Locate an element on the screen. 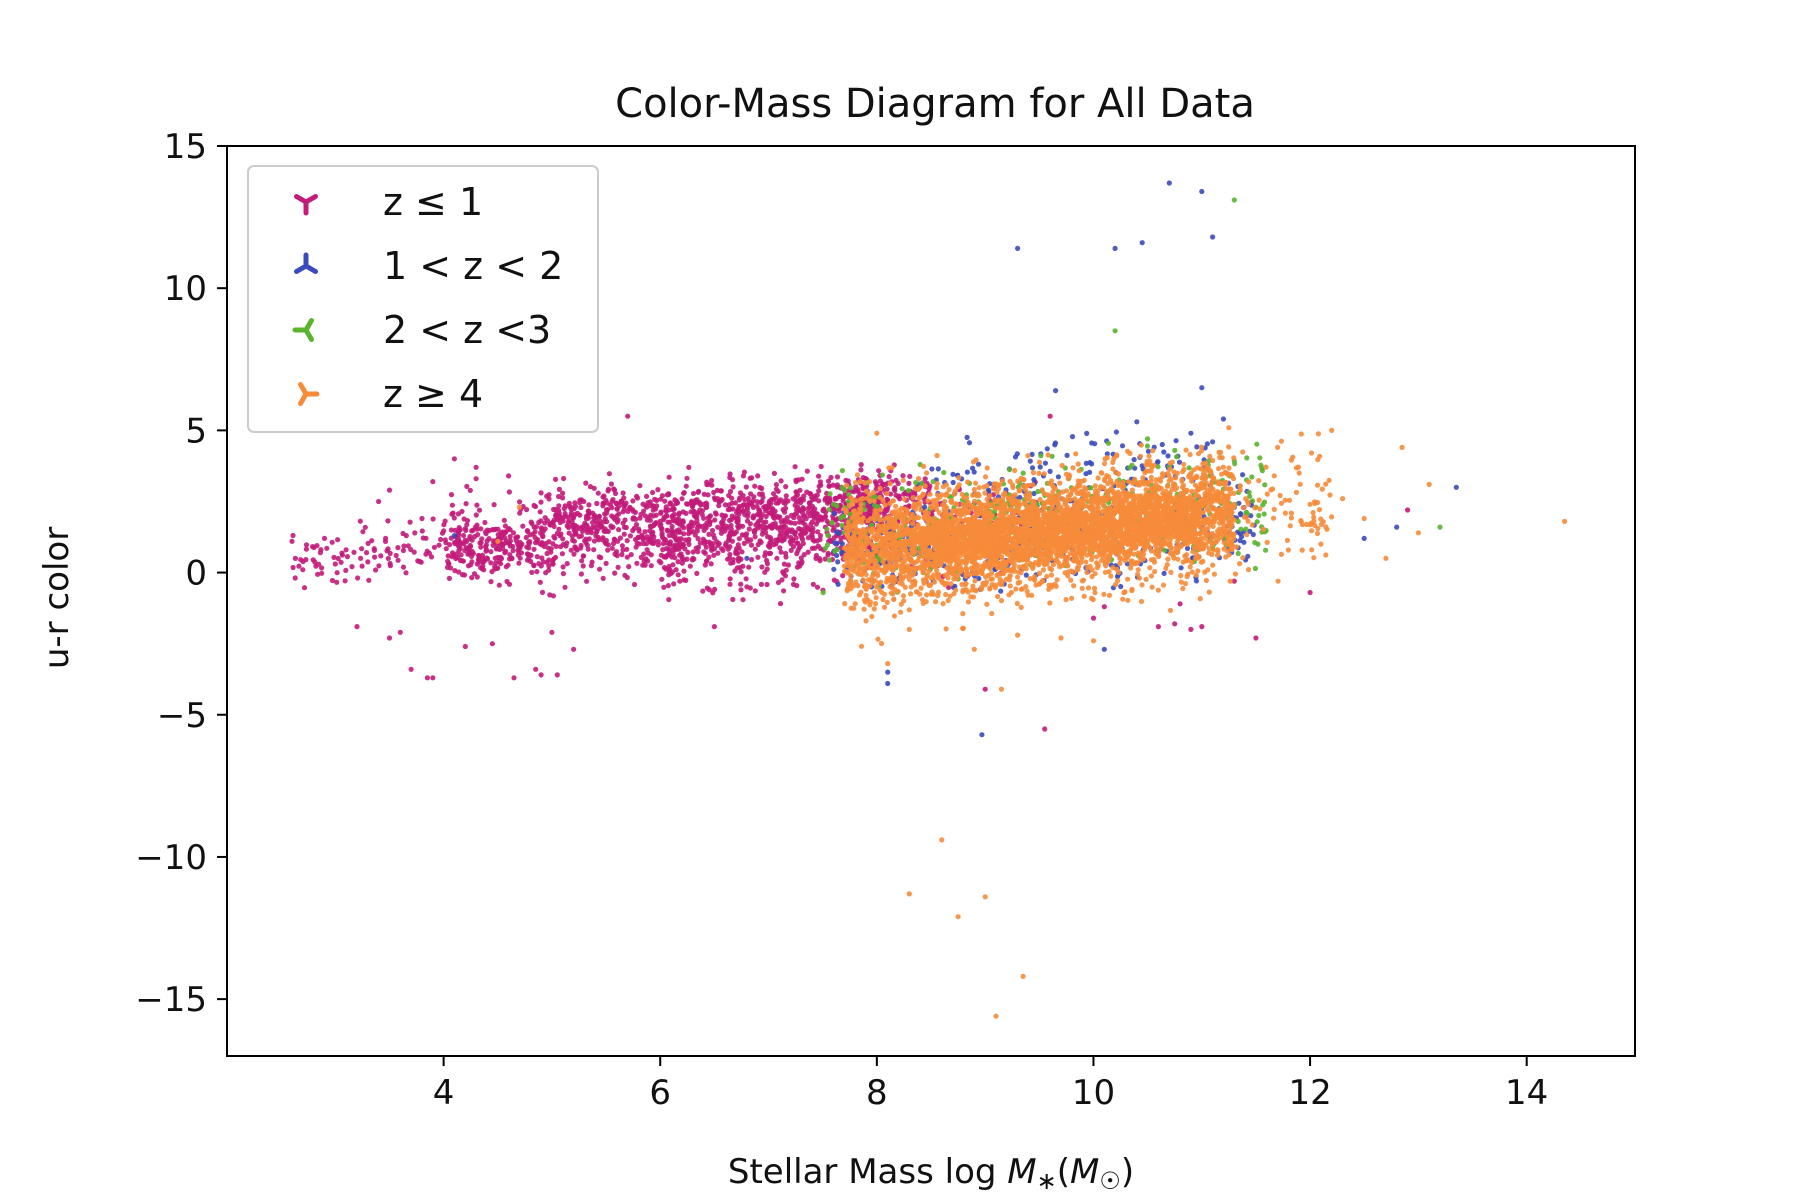  series-1-point-2074 is located at coordinates (552, 632).